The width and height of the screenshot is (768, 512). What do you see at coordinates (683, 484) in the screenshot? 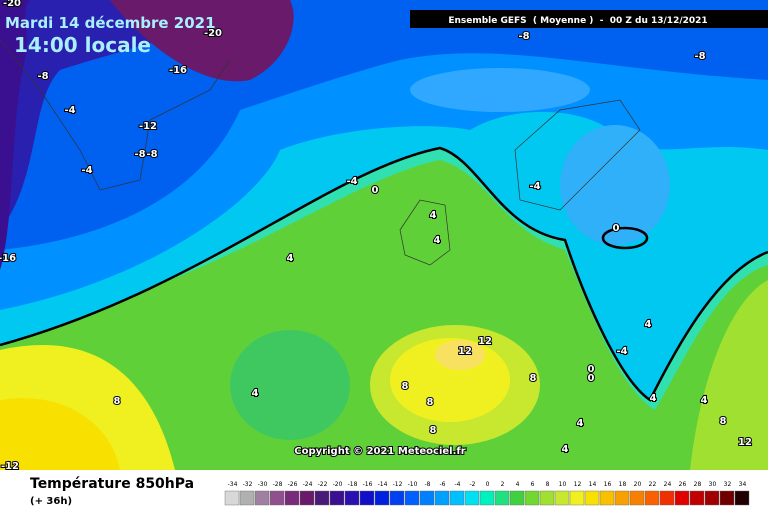
I see `legend-label: 26` at bounding box center [683, 484].